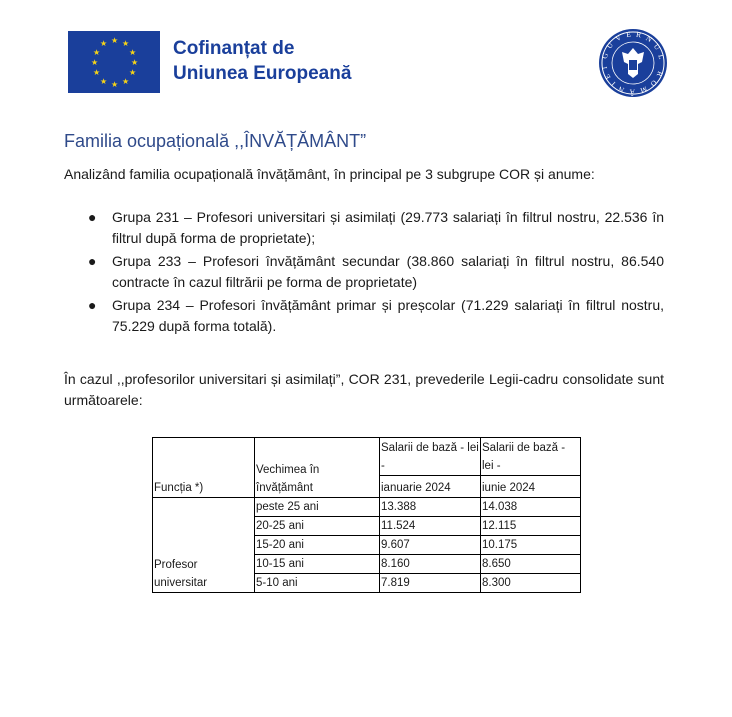 The image size is (732, 717). Describe the element at coordinates (317, 545) in the screenshot. I see `vechime-cell: 15-20 ani` at that location.